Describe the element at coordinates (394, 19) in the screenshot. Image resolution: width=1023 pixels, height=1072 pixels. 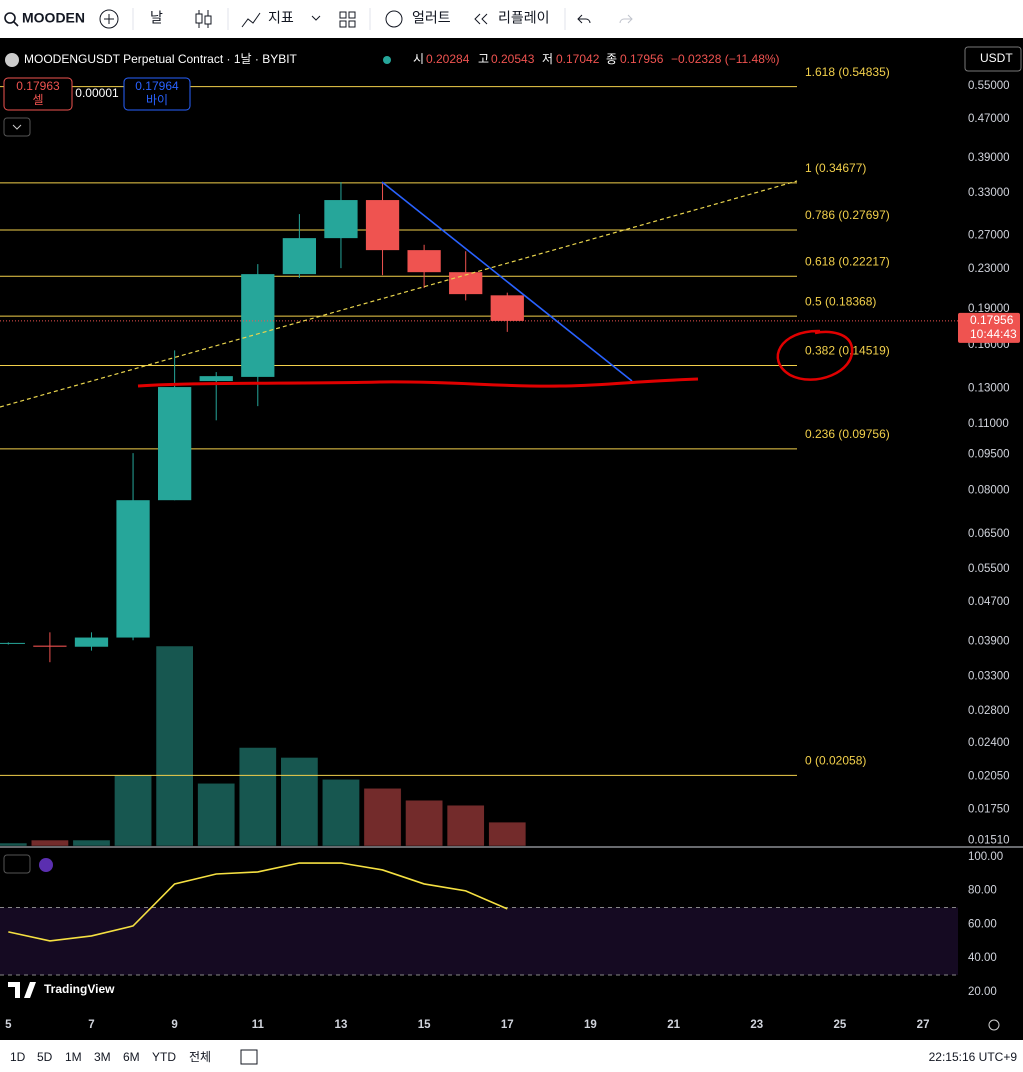
I see `alert-icon` at that location.